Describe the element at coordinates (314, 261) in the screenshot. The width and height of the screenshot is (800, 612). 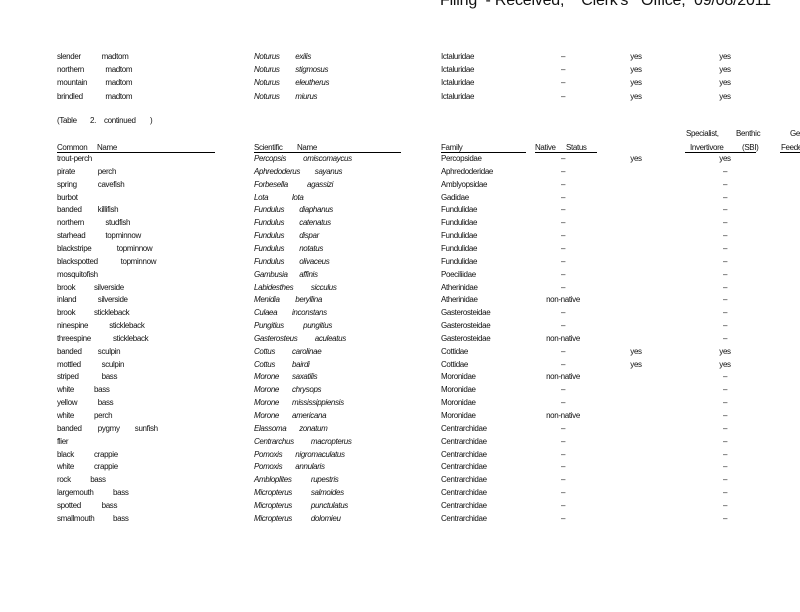
I see `species-name: olivaceus` at that location.